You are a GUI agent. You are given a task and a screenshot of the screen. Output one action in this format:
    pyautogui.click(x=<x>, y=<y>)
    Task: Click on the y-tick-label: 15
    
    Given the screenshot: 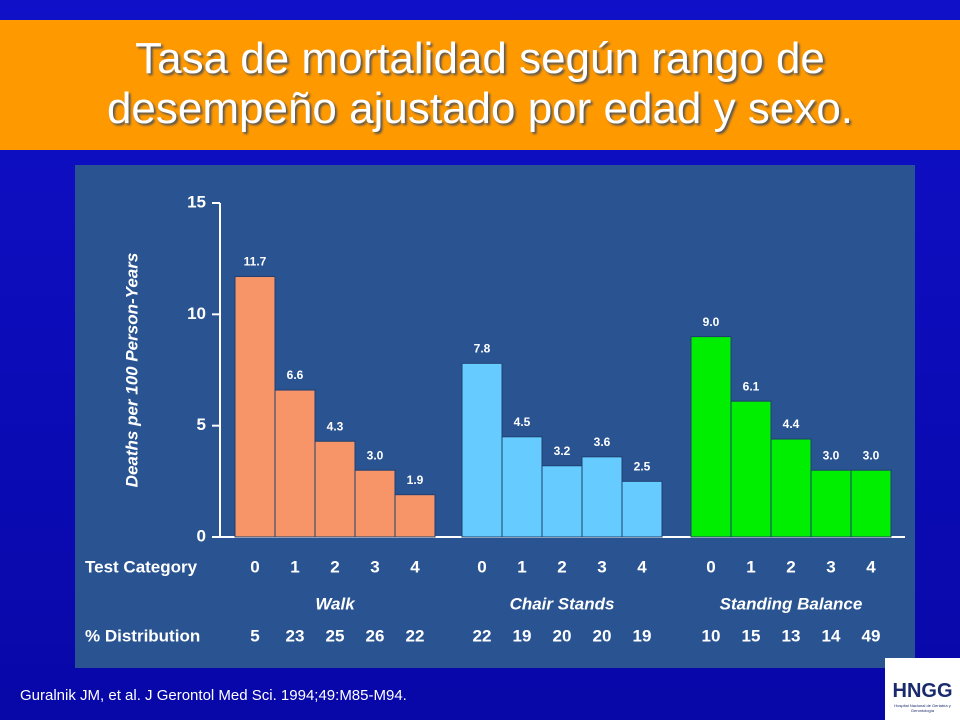 What is the action you would take?
    pyautogui.click(x=196, y=201)
    